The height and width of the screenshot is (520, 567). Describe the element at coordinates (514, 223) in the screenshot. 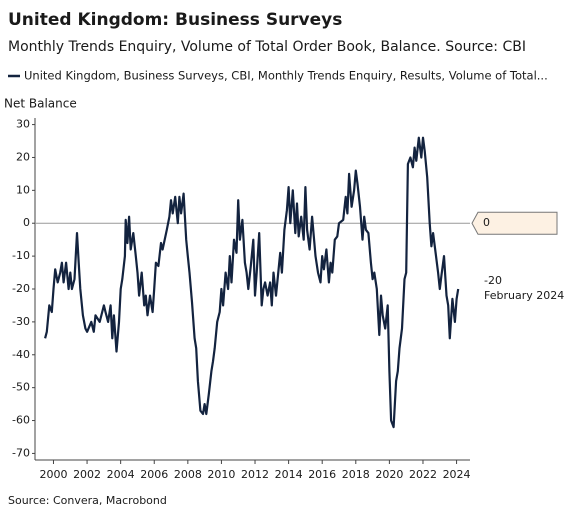

I see `reference-box` at that location.